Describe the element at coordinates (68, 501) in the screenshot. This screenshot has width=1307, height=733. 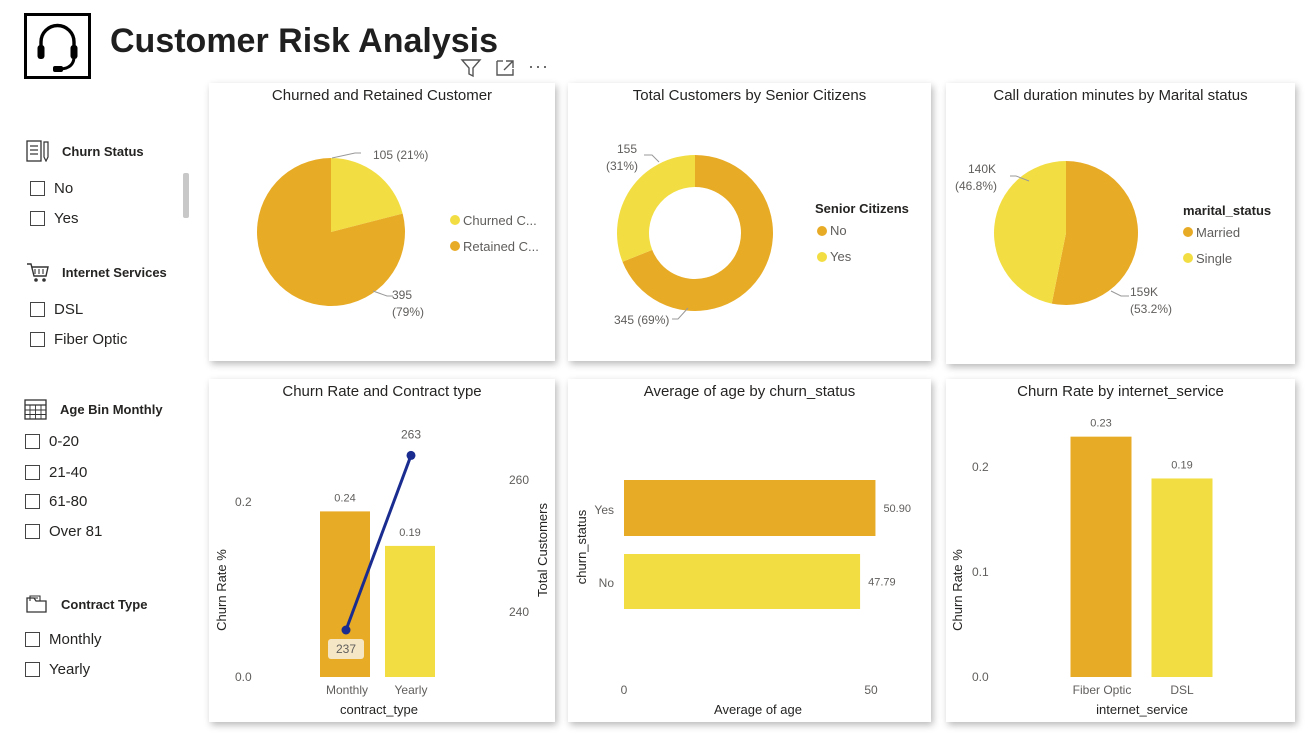
I see `option-label: 61-80` at that location.